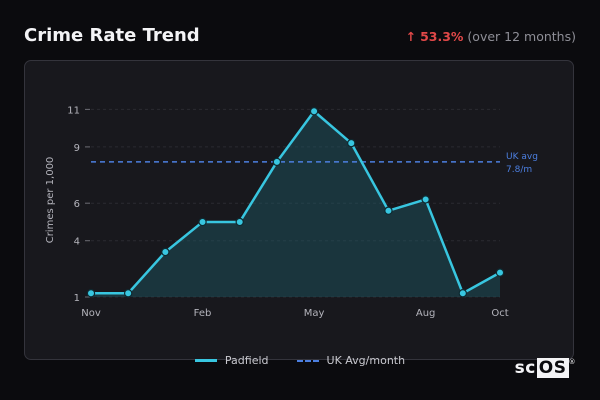 The image size is (600, 400). I want to click on legend-label-padfield: Padfield, so click(246, 360).